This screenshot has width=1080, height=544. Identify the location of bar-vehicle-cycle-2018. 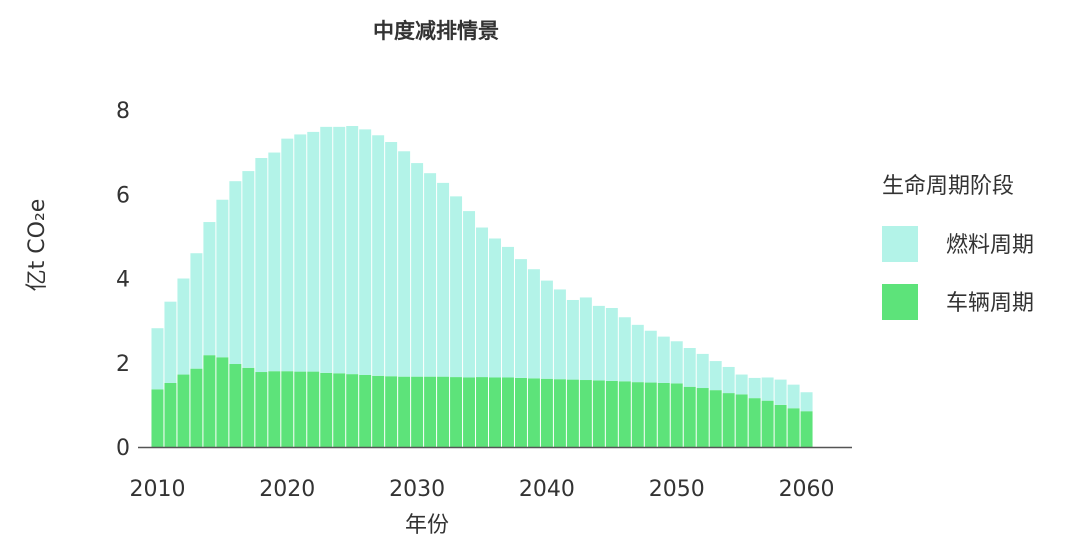
(261, 409).